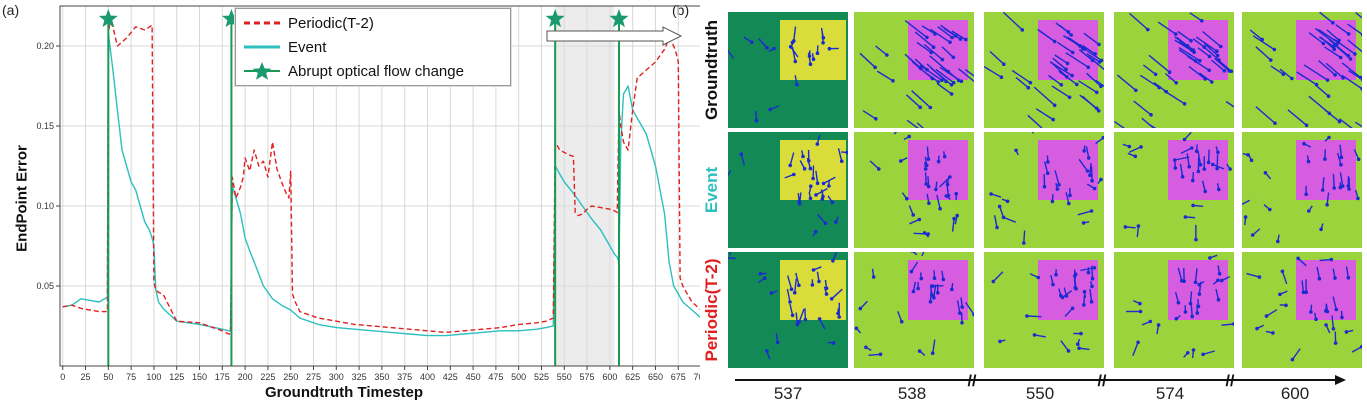  Describe the element at coordinates (564, 377) in the screenshot. I see `x-tick-label: 550` at that location.